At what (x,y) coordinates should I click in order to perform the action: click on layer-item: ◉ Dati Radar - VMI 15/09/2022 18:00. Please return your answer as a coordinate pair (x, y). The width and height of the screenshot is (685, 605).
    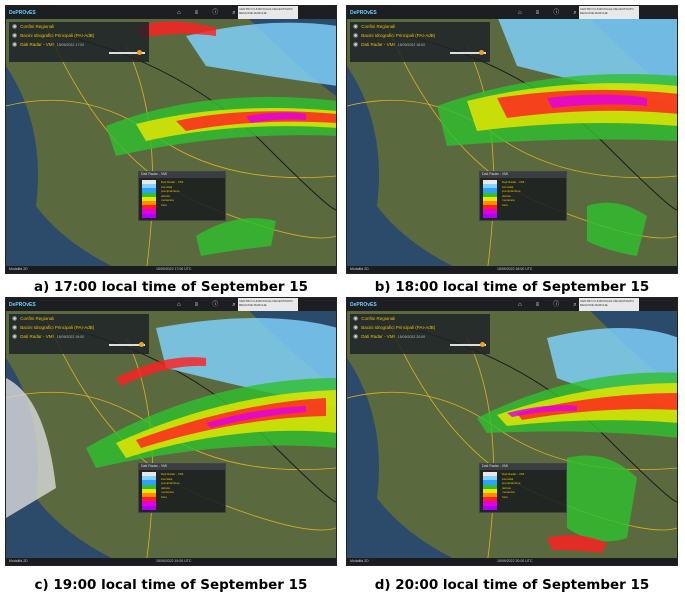
    Looking at the image, I should click on (420, 44).